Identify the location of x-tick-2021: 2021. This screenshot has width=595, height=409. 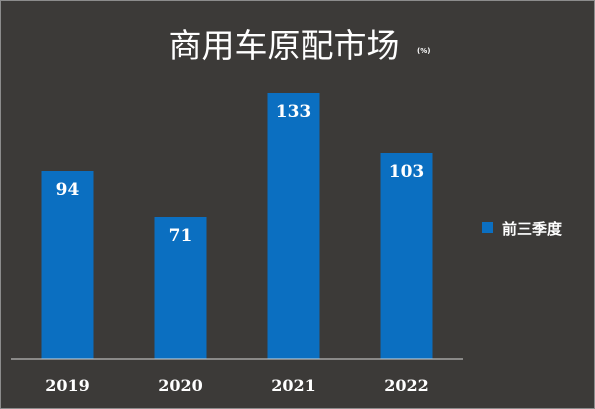
(293, 385).